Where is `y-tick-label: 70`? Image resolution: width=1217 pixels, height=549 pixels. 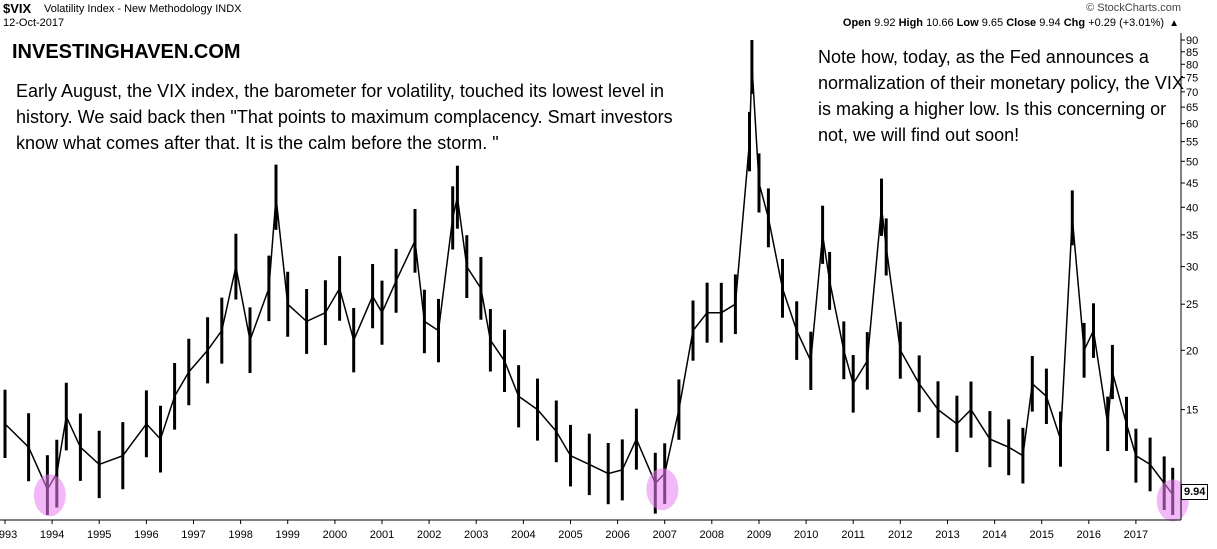 y-tick-label: 70 is located at coordinates (1192, 93).